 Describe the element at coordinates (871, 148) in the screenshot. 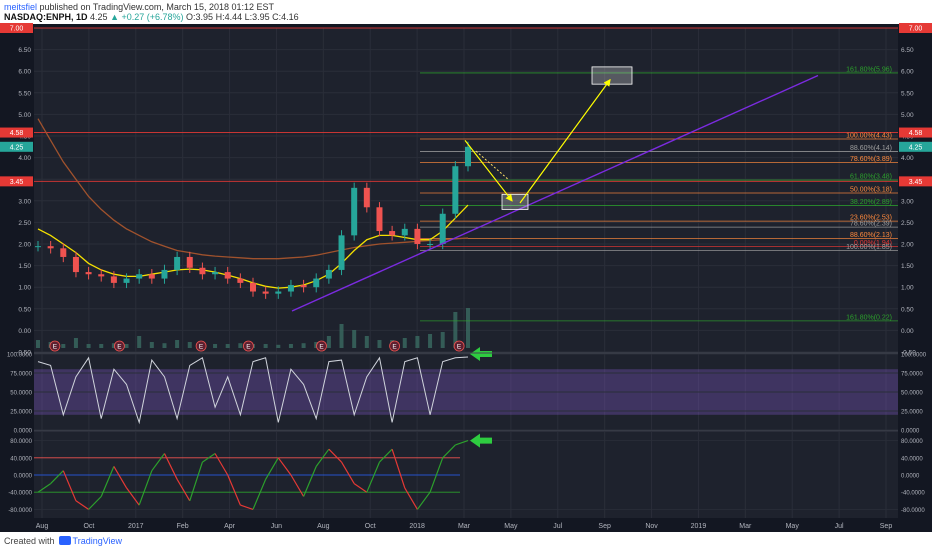

I see `fib-level-label: 88.60%(4.14)` at that location.